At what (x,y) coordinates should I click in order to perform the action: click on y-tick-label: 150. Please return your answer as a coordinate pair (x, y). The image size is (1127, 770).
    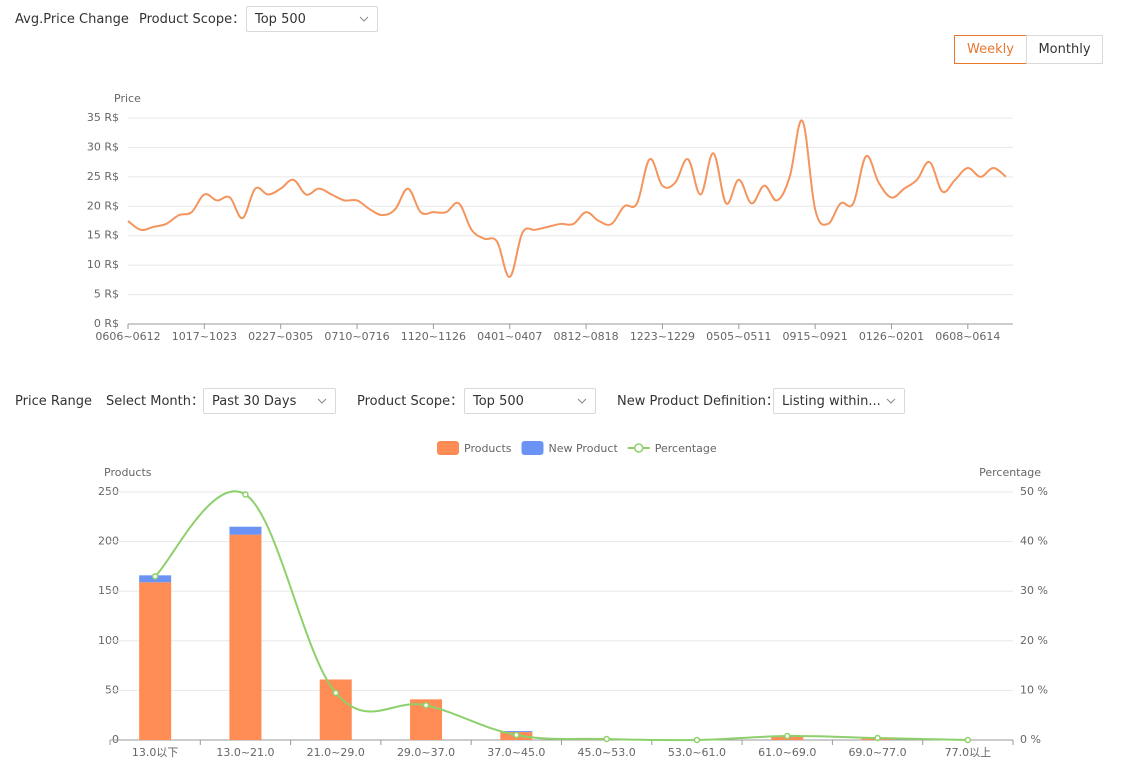
    Looking at the image, I should click on (108, 590).